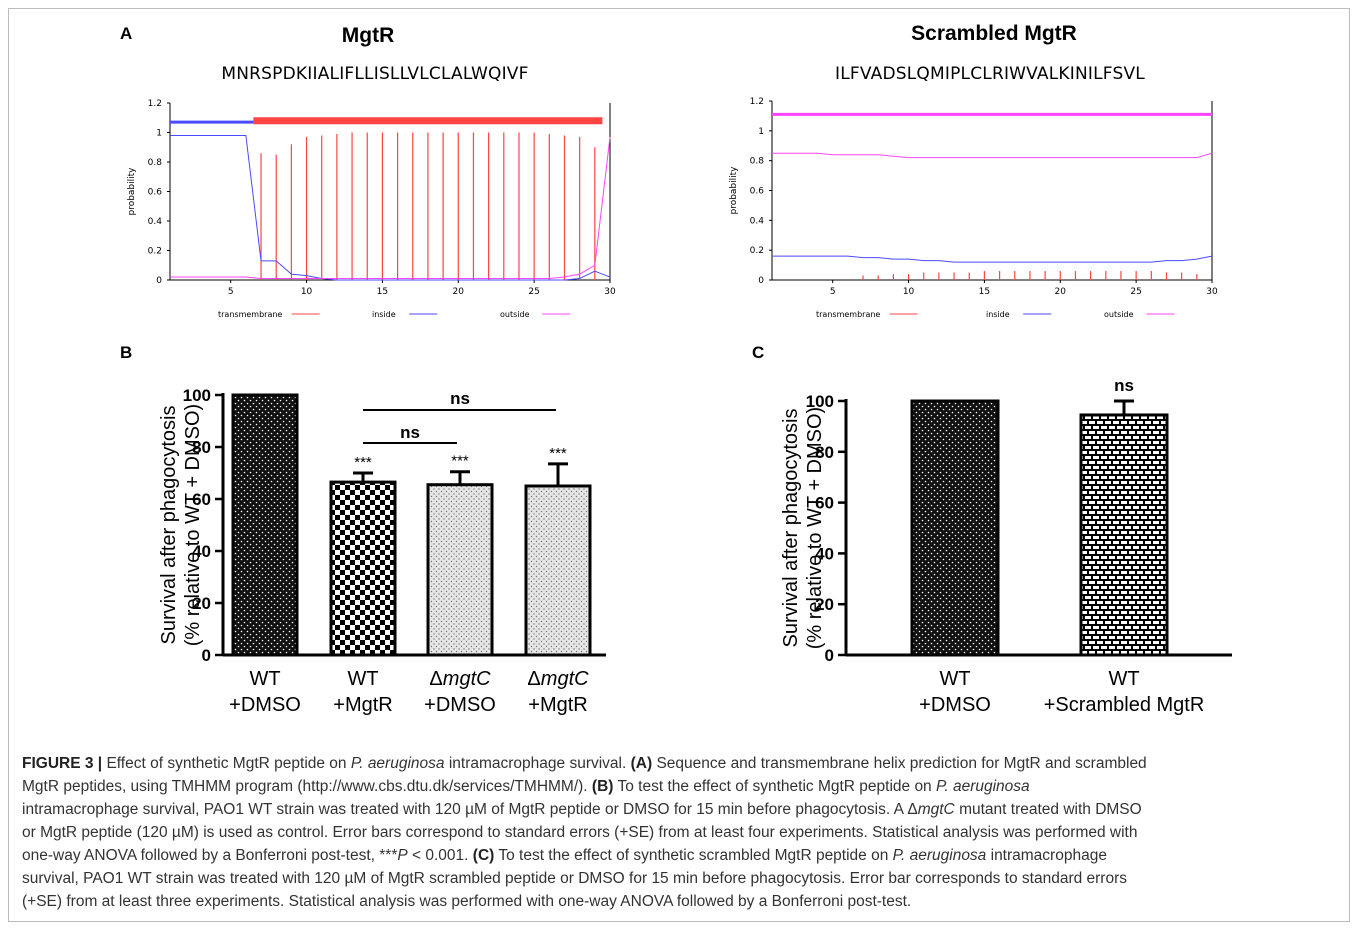 This screenshot has width=1360, height=932. I want to click on y-axis-label-line1: Survival after phagocytosis, so click(169, 524).